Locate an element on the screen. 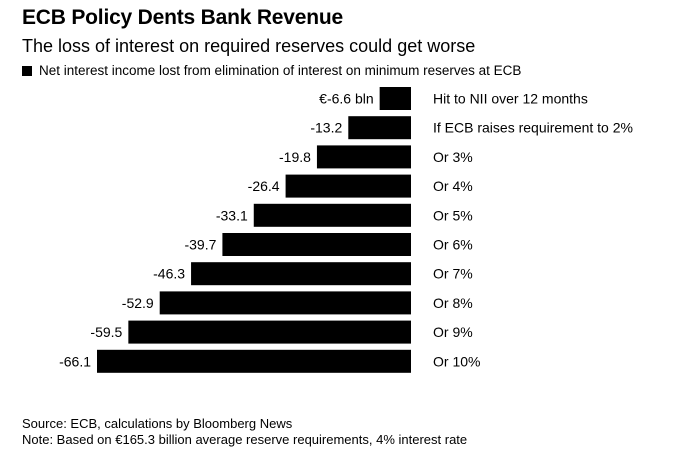 This screenshot has height=470, width=700. category-label: Or 10% is located at coordinates (456, 361).